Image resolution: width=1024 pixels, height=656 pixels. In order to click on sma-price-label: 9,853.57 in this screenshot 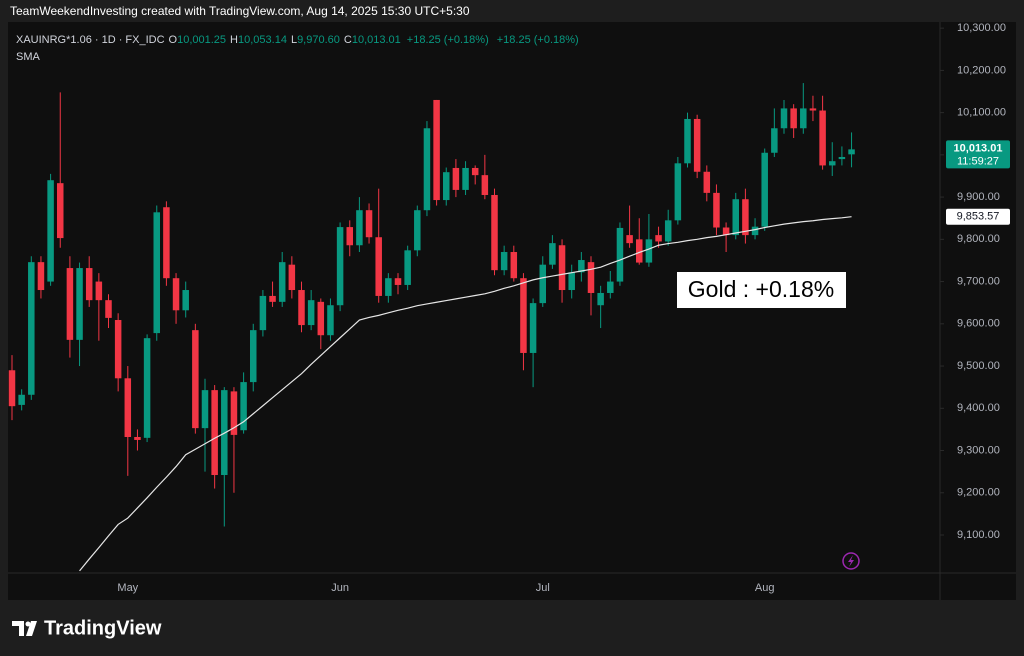, I will do `click(978, 217)`.